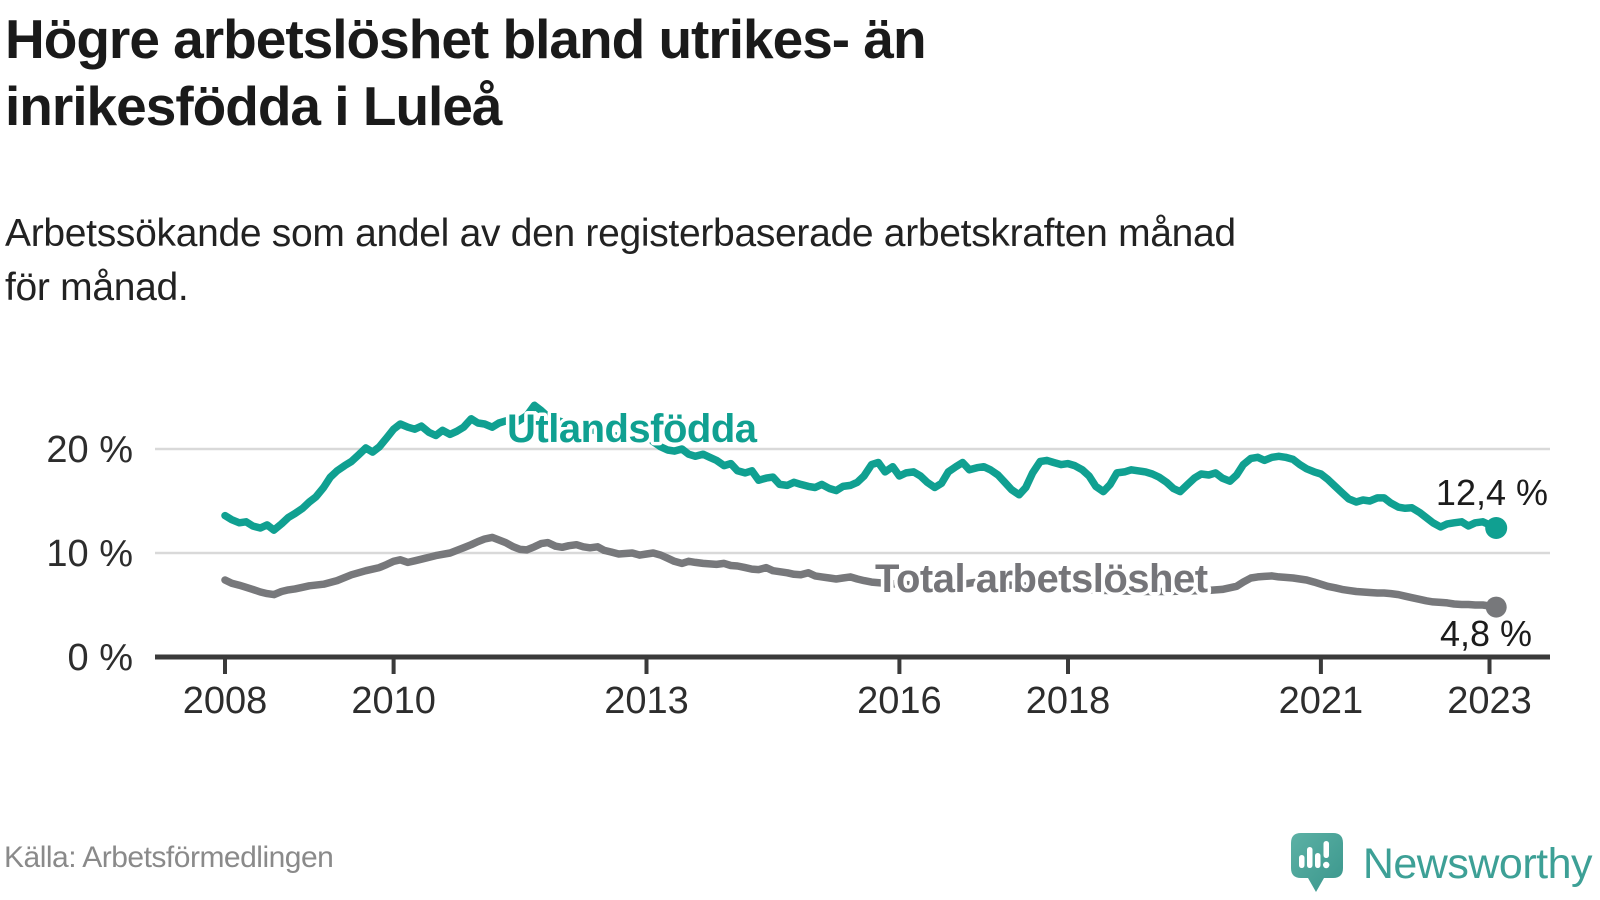 The width and height of the screenshot is (1600, 900). What do you see at coordinates (857, 666) in the screenshot?
I see `x-axis-ticks` at bounding box center [857, 666].